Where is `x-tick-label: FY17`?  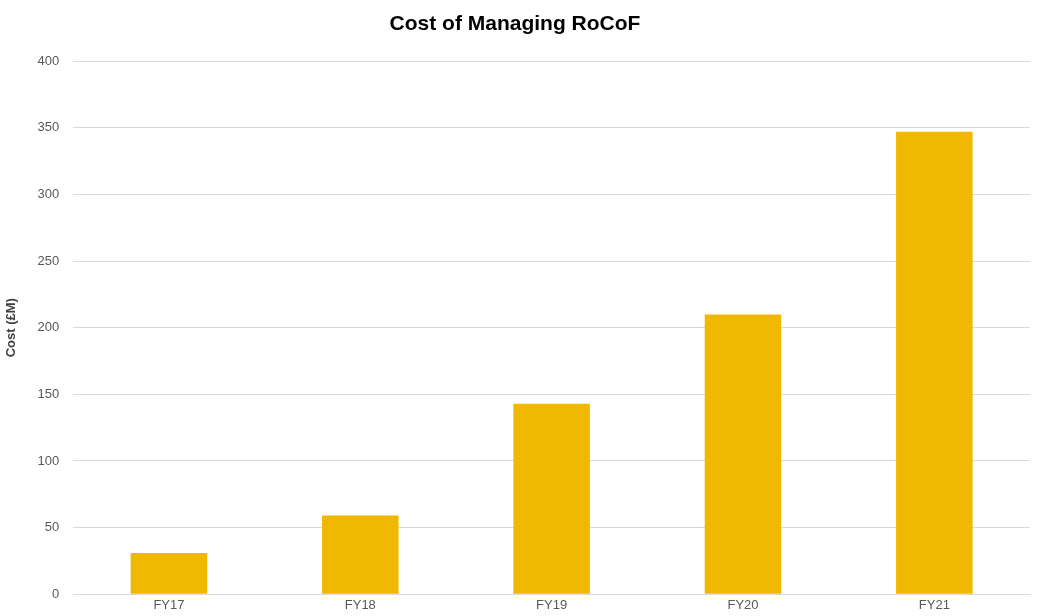 x-tick-label: FY17 is located at coordinates (169, 604).